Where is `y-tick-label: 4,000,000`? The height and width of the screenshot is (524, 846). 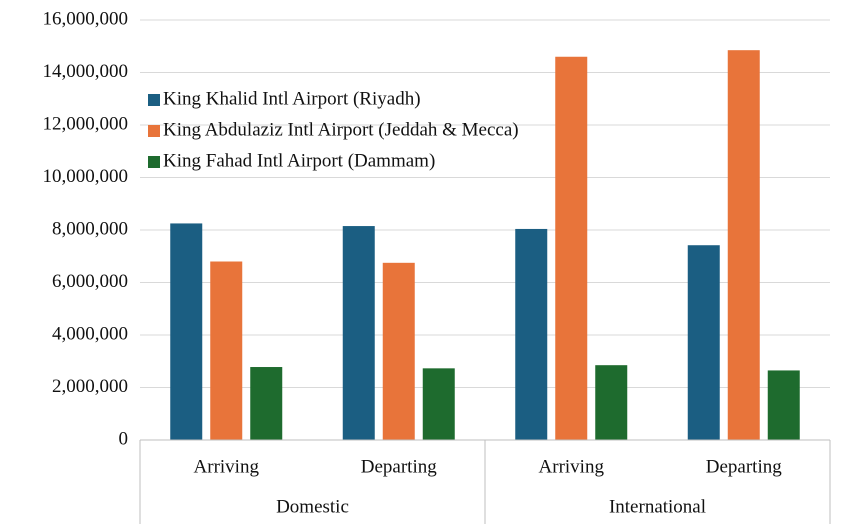
y-tick-label: 4,000,000 is located at coordinates (90, 333).